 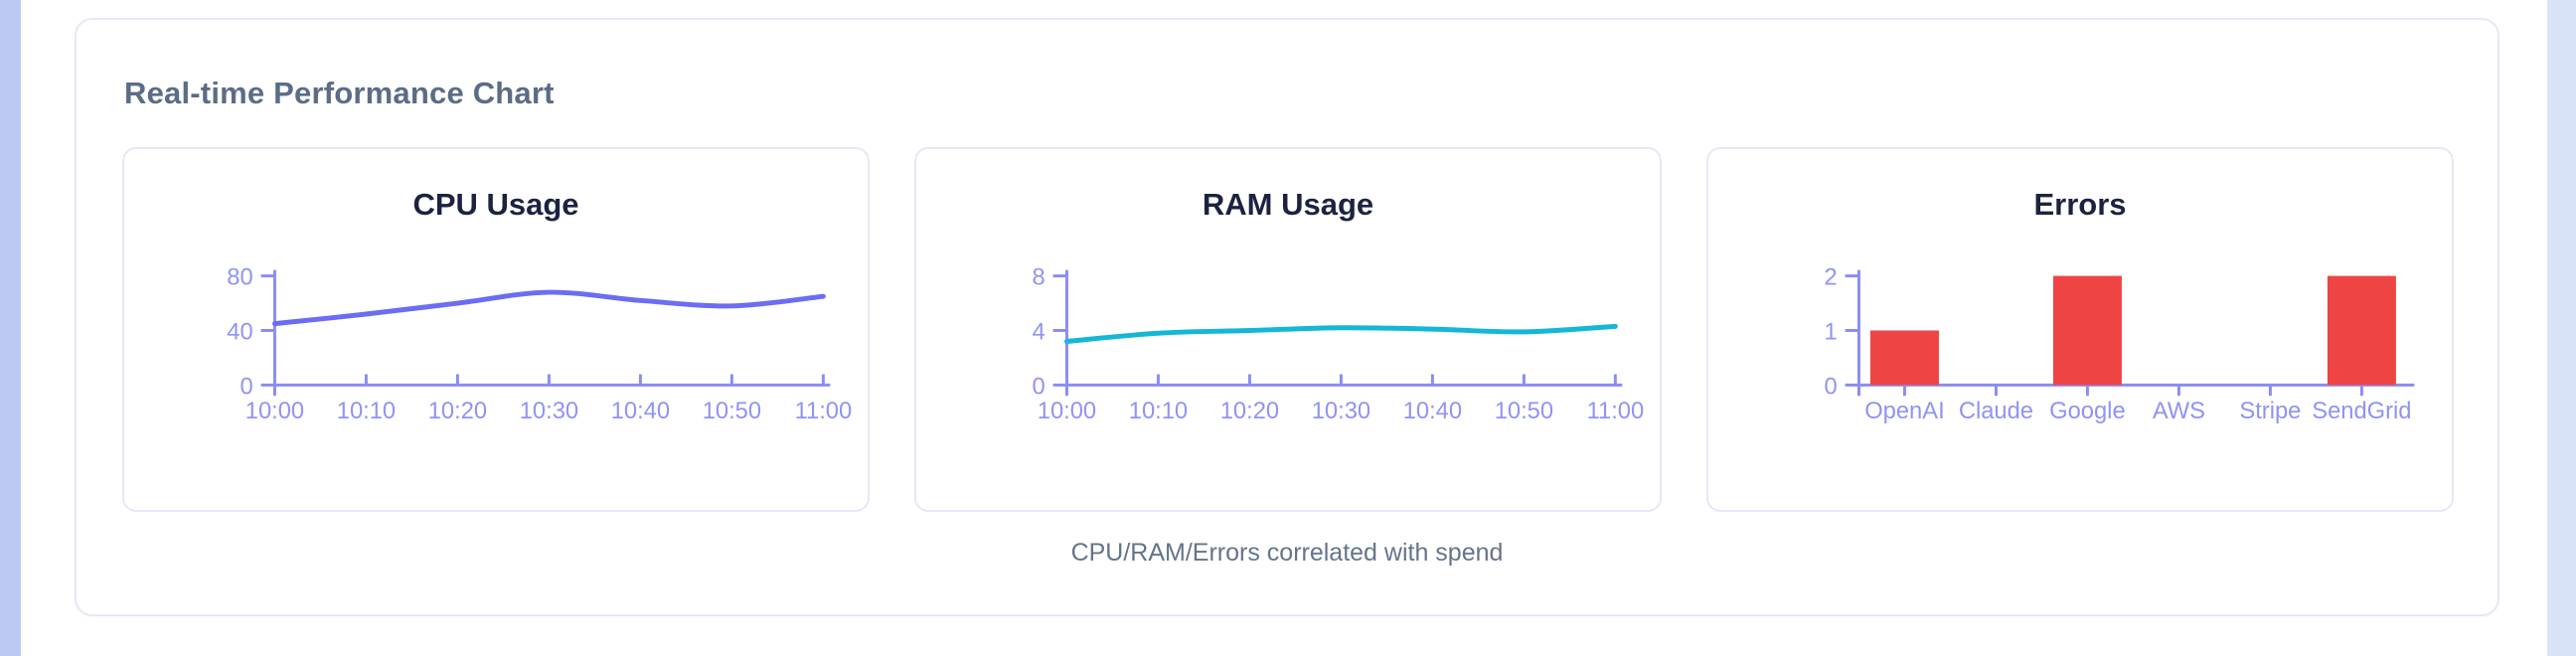 I want to click on ram-usage-chart-canvas: 0 4 8 10:00 10:10 10:20 10:30 10:40 10:50 11:00, so click(x=1338, y=344).